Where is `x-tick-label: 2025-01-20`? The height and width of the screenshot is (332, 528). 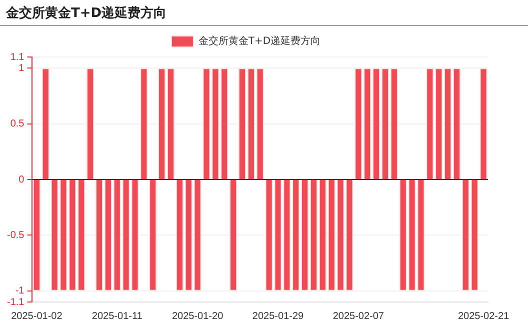 x-tick-label: 2025-01-20 is located at coordinates (198, 316).